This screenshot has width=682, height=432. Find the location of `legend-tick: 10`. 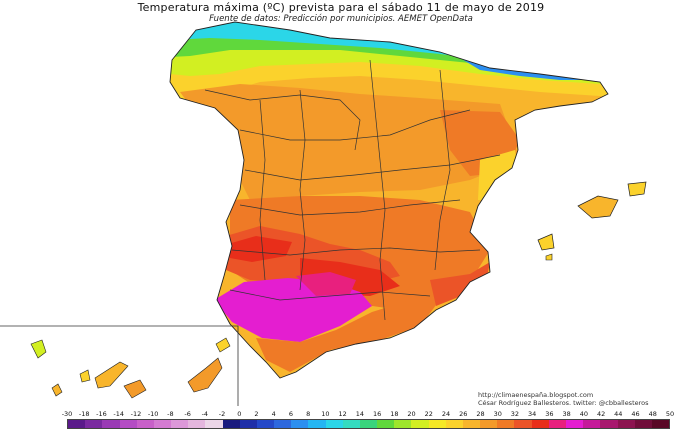

legend-tick: 10 is located at coordinates (325, 414).